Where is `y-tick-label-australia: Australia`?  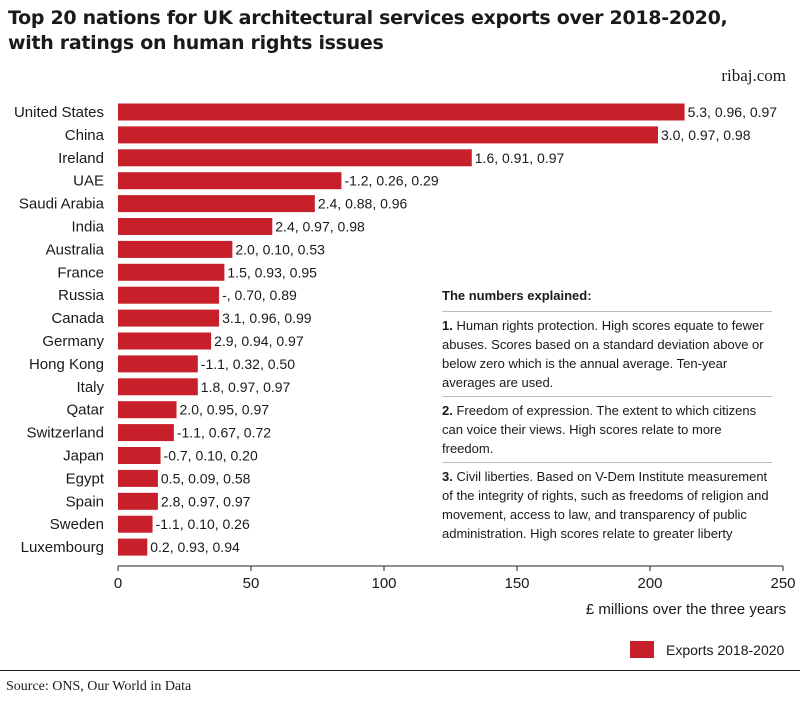
y-tick-label-australia: Australia is located at coordinates (75, 249).